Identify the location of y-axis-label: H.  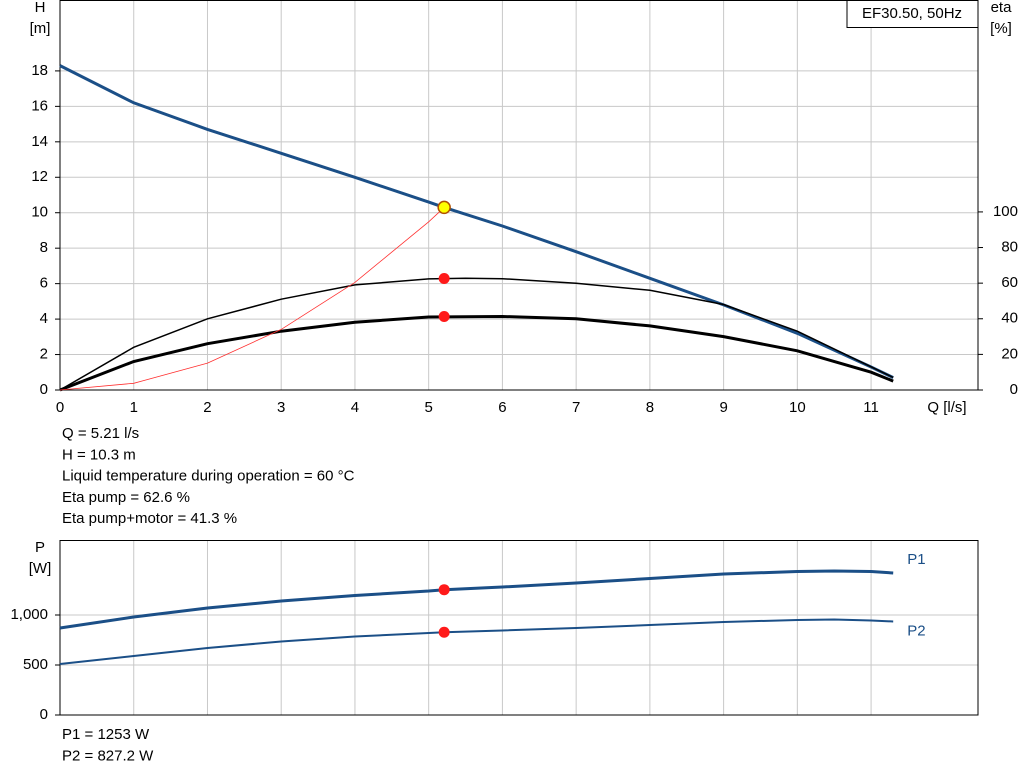
(40, 8).